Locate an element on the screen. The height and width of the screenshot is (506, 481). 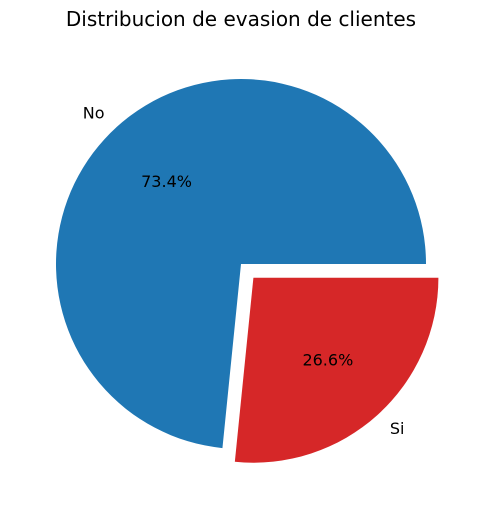
slice-label-no: No is located at coordinates (94, 113).